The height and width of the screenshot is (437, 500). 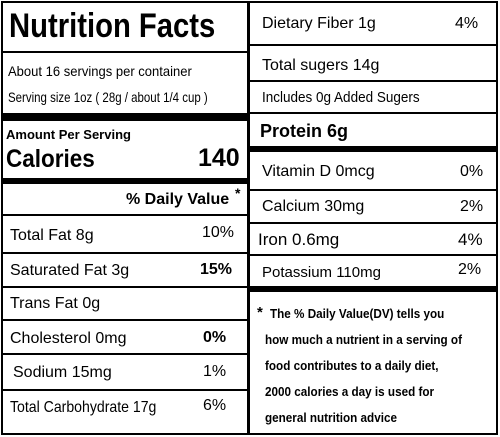 I want to click on nutrient-label: Saturated Fat 3g, so click(x=70, y=270).